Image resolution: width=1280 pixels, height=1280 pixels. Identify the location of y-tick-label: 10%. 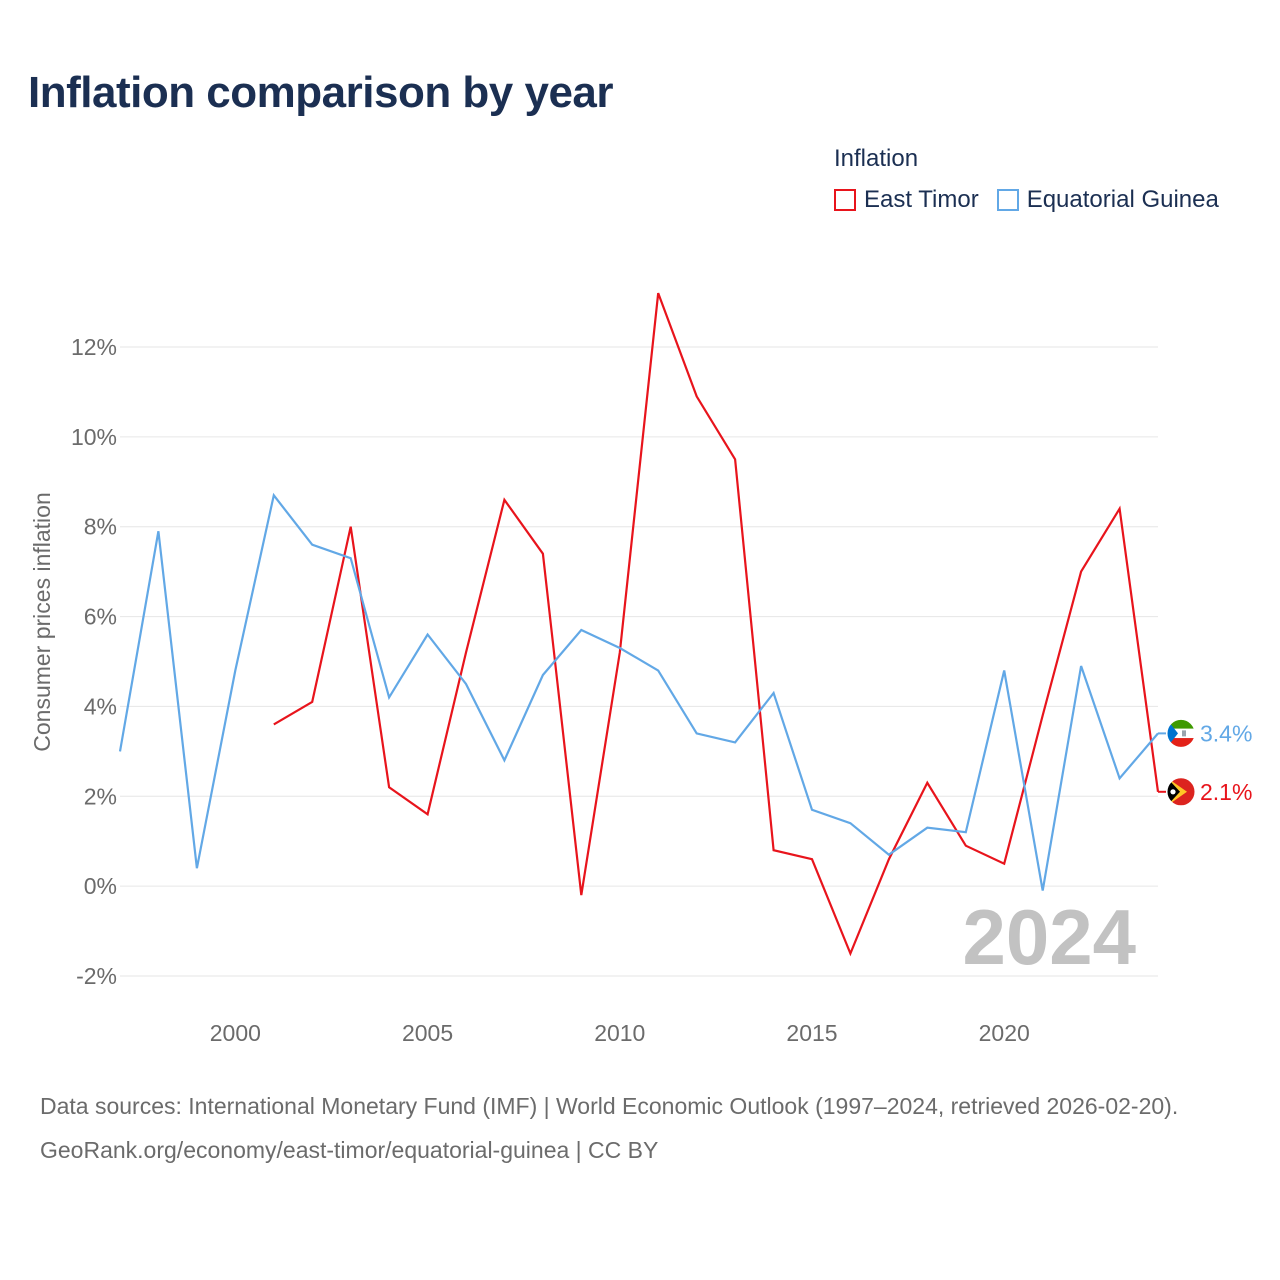
(94, 437).